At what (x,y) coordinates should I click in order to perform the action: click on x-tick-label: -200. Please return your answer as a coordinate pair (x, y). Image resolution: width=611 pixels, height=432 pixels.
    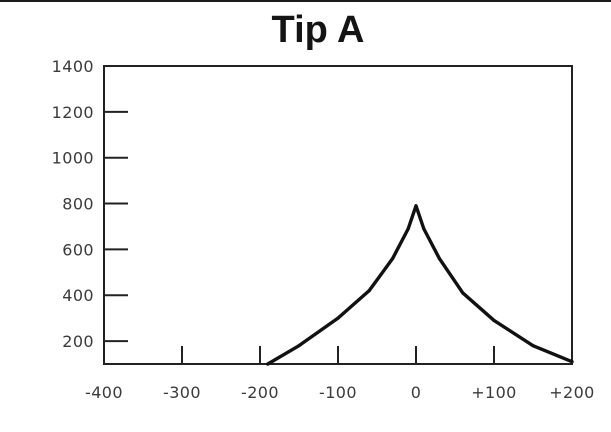
    Looking at the image, I should click on (260, 392).